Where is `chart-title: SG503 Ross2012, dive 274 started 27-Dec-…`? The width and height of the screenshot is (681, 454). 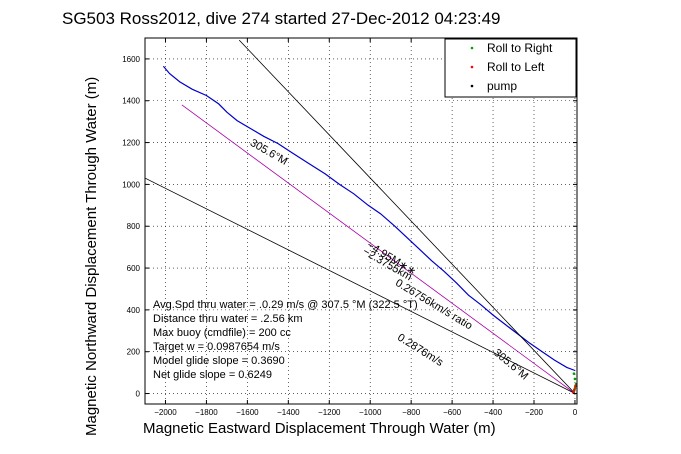 chart-title: SG503 Ross2012, dive 274 started 27-Dec-… is located at coordinates (281, 18).